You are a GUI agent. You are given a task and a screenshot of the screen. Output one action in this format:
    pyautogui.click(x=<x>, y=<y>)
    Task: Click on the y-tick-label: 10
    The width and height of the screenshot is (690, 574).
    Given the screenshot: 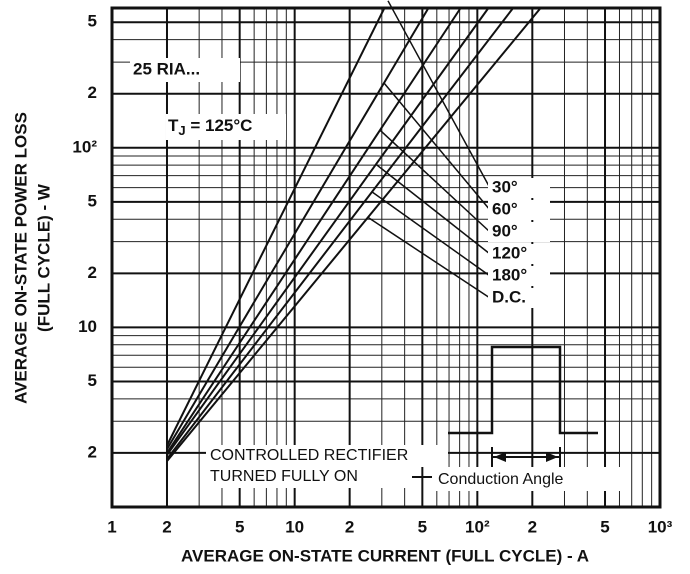 What is the action you would take?
    pyautogui.click(x=87, y=326)
    